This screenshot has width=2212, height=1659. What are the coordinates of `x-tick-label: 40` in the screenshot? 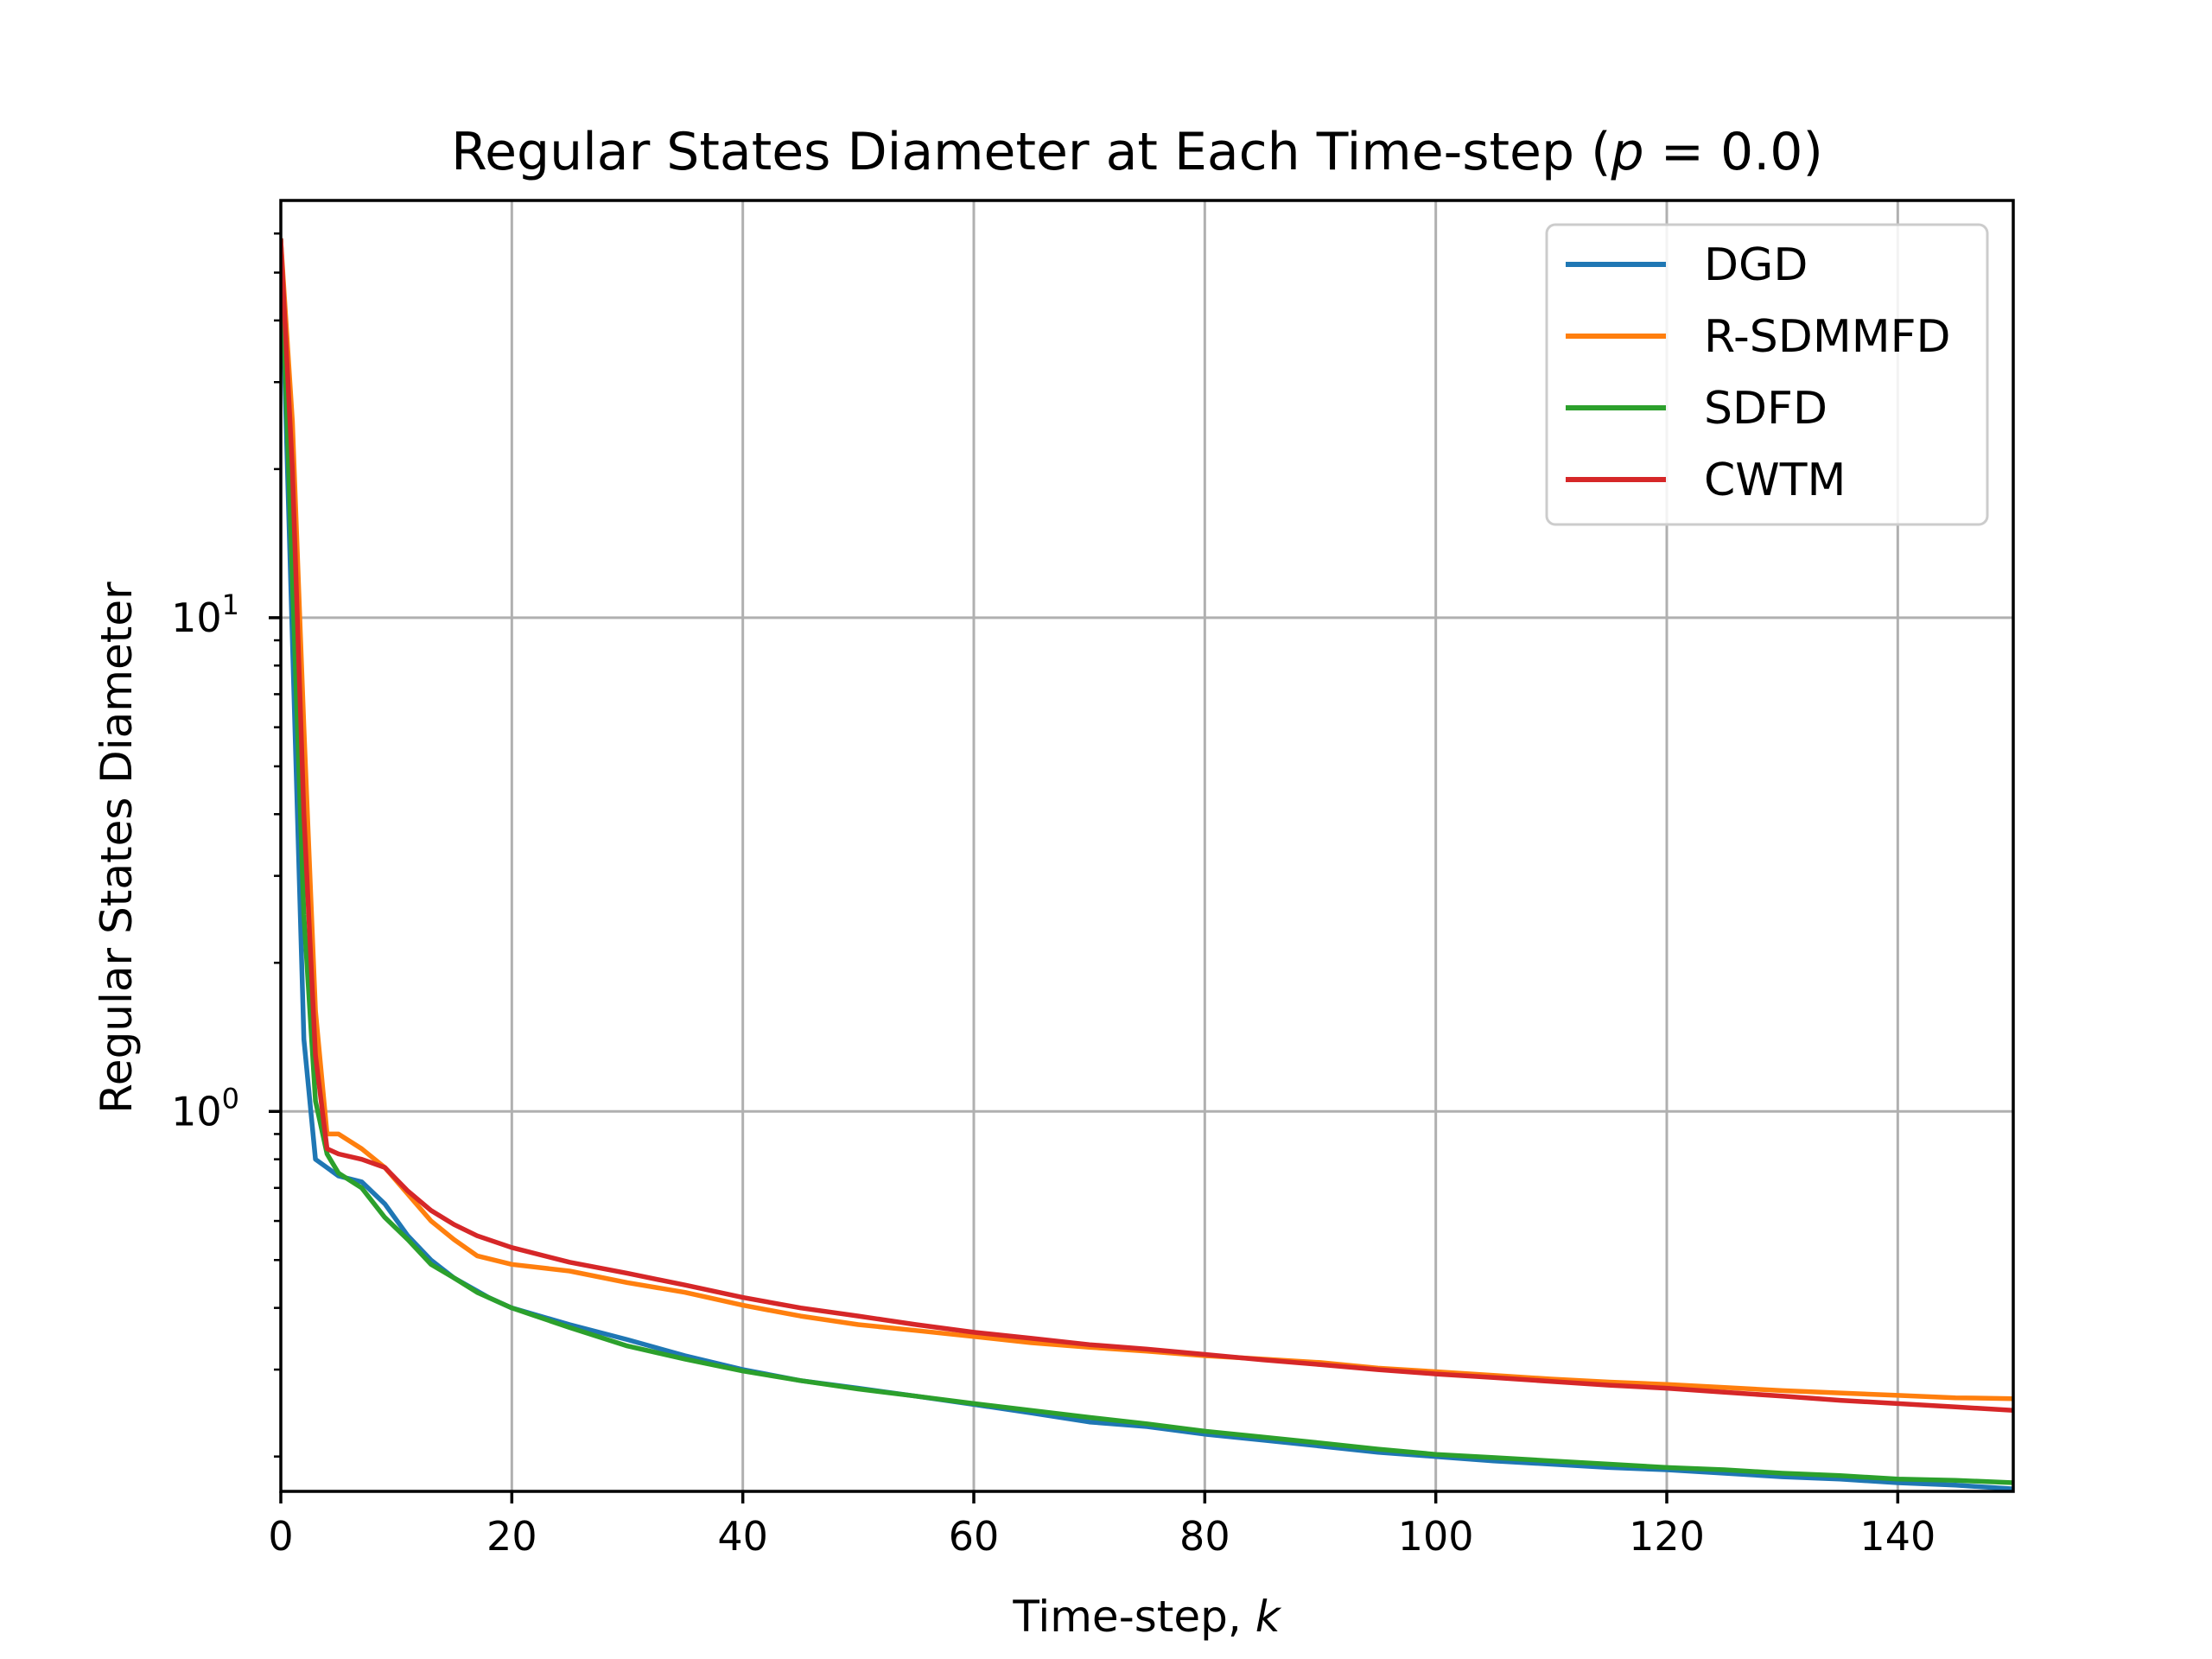 It's located at (742, 1536).